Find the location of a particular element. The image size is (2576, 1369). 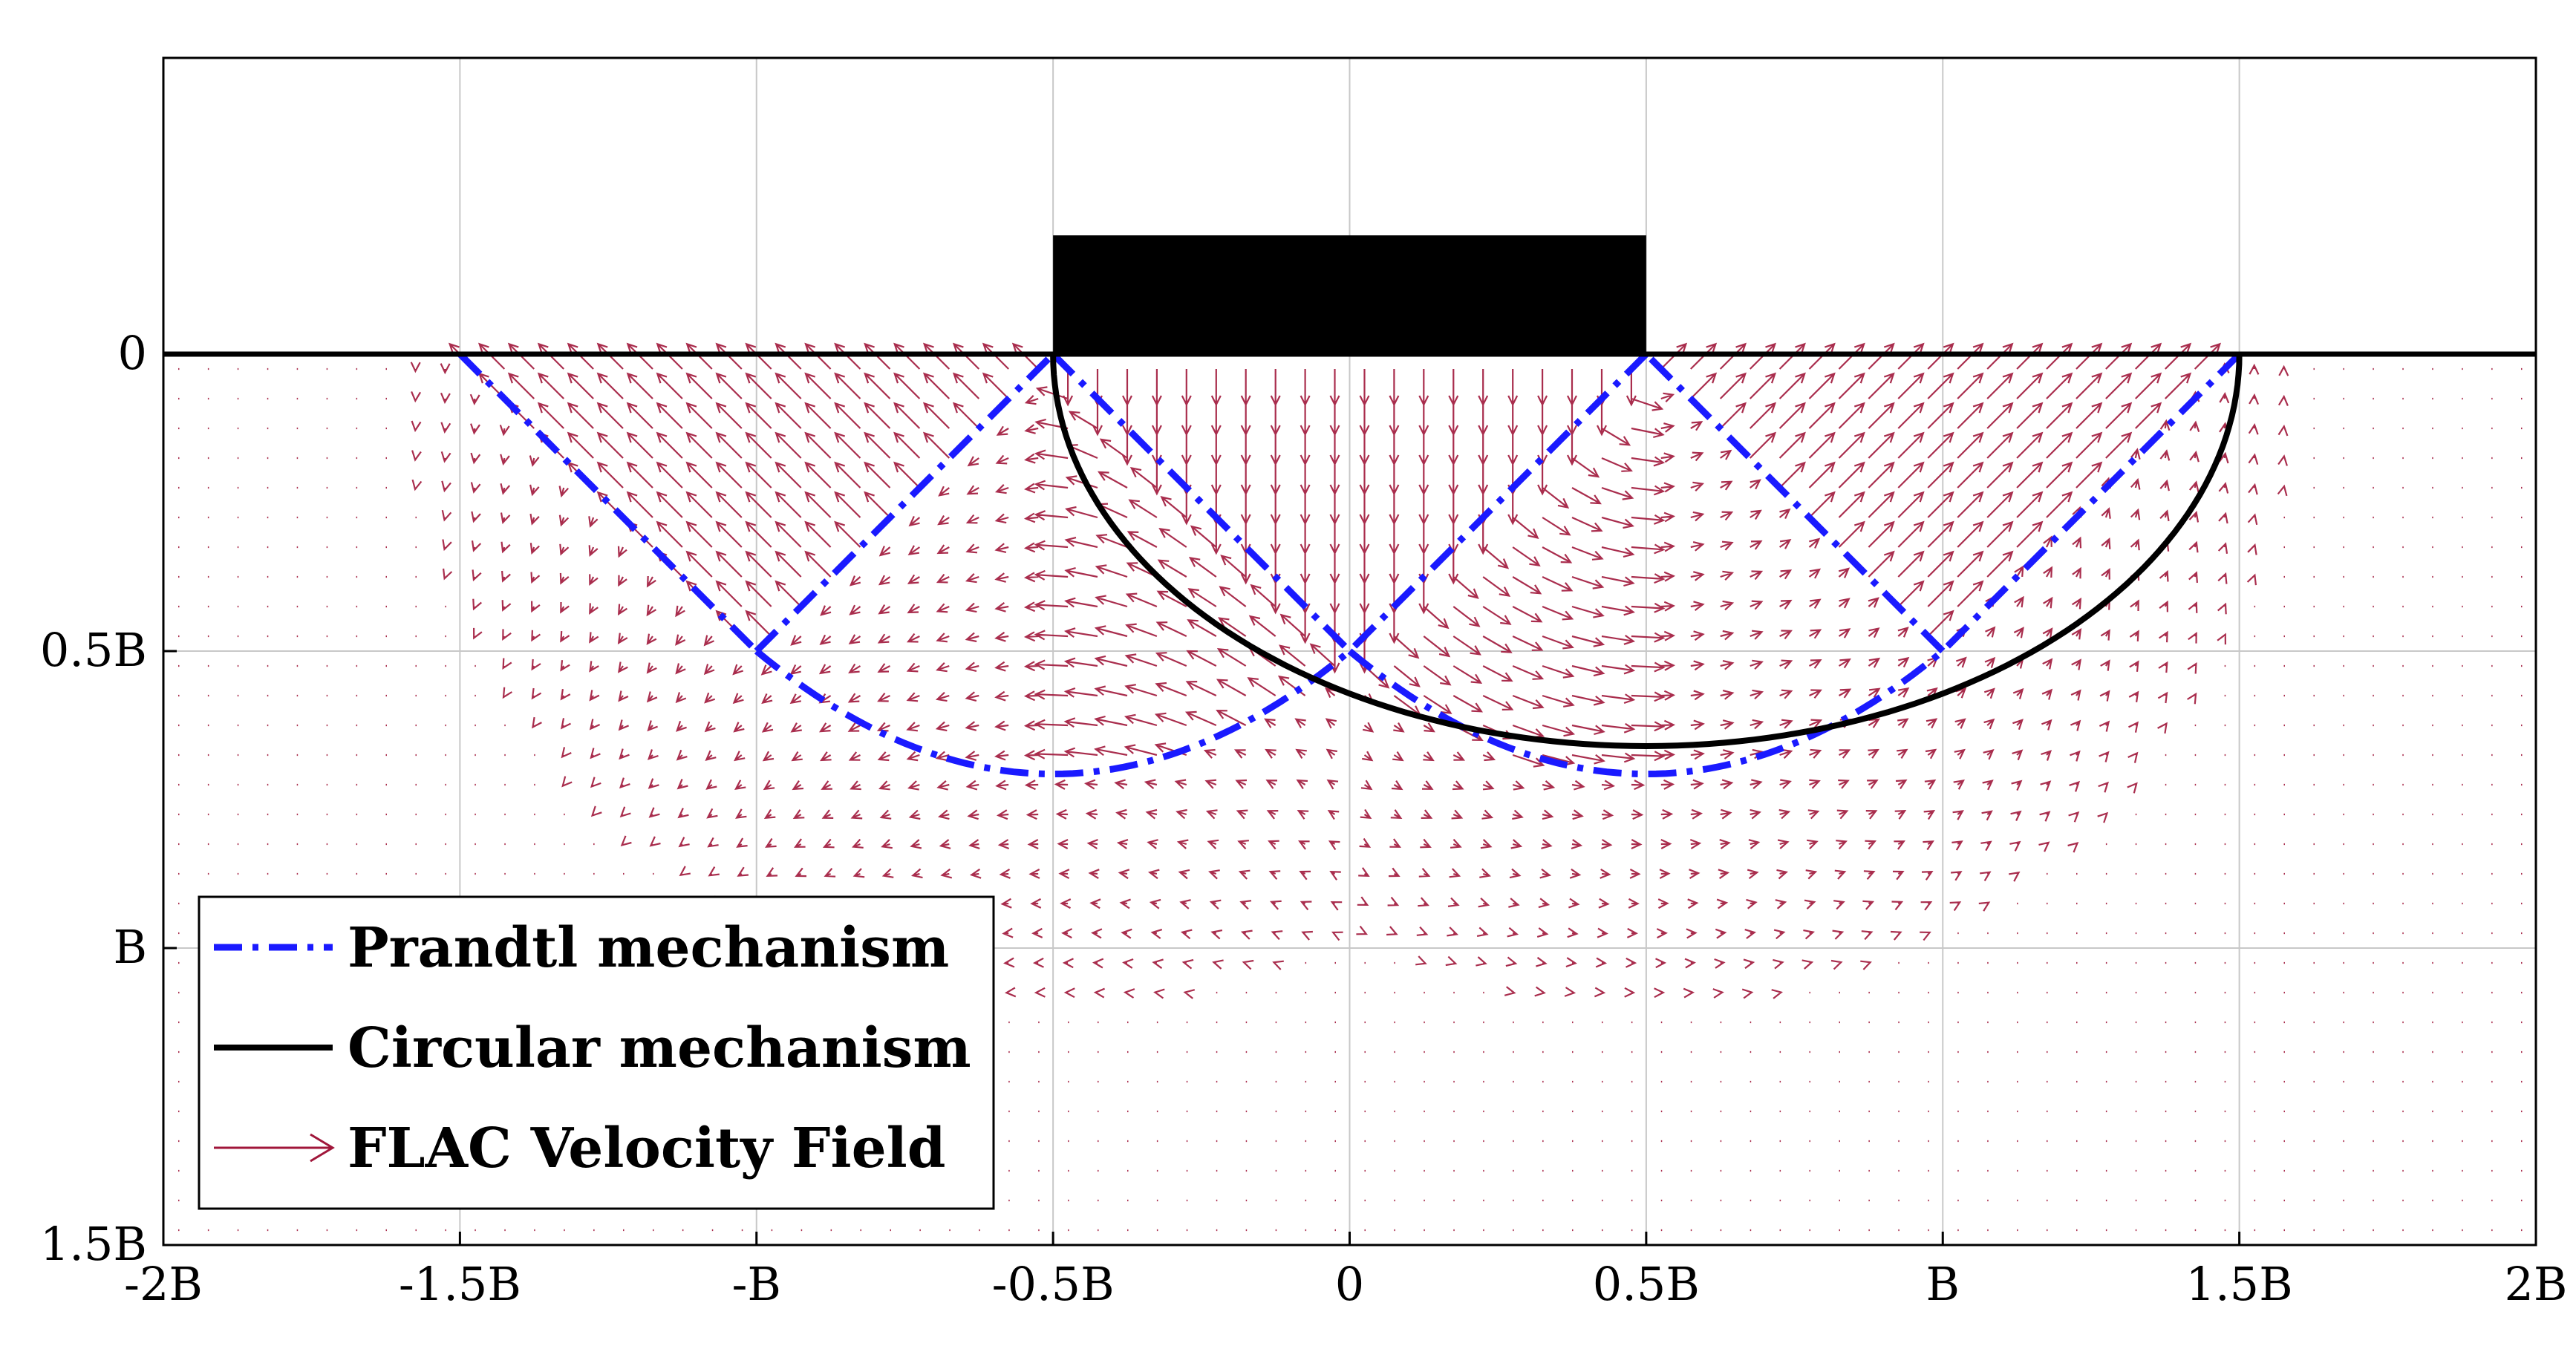

x-tick-label: 0.5B is located at coordinates (1646, 1284).